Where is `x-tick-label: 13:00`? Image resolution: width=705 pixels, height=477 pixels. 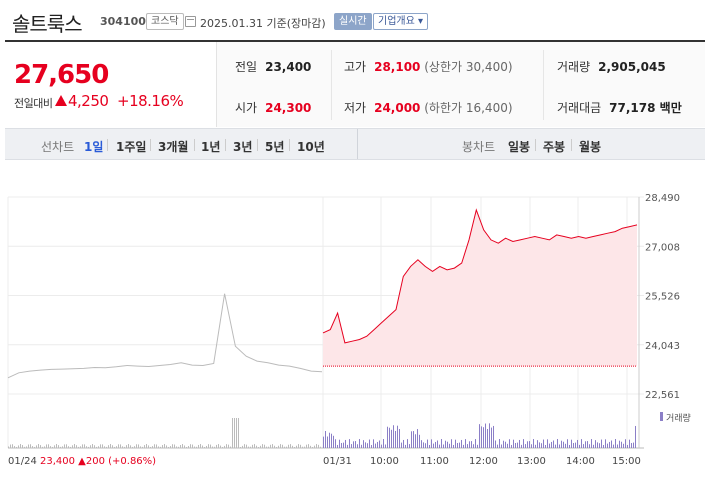
x-tick-label: 13:00 is located at coordinates (531, 461).